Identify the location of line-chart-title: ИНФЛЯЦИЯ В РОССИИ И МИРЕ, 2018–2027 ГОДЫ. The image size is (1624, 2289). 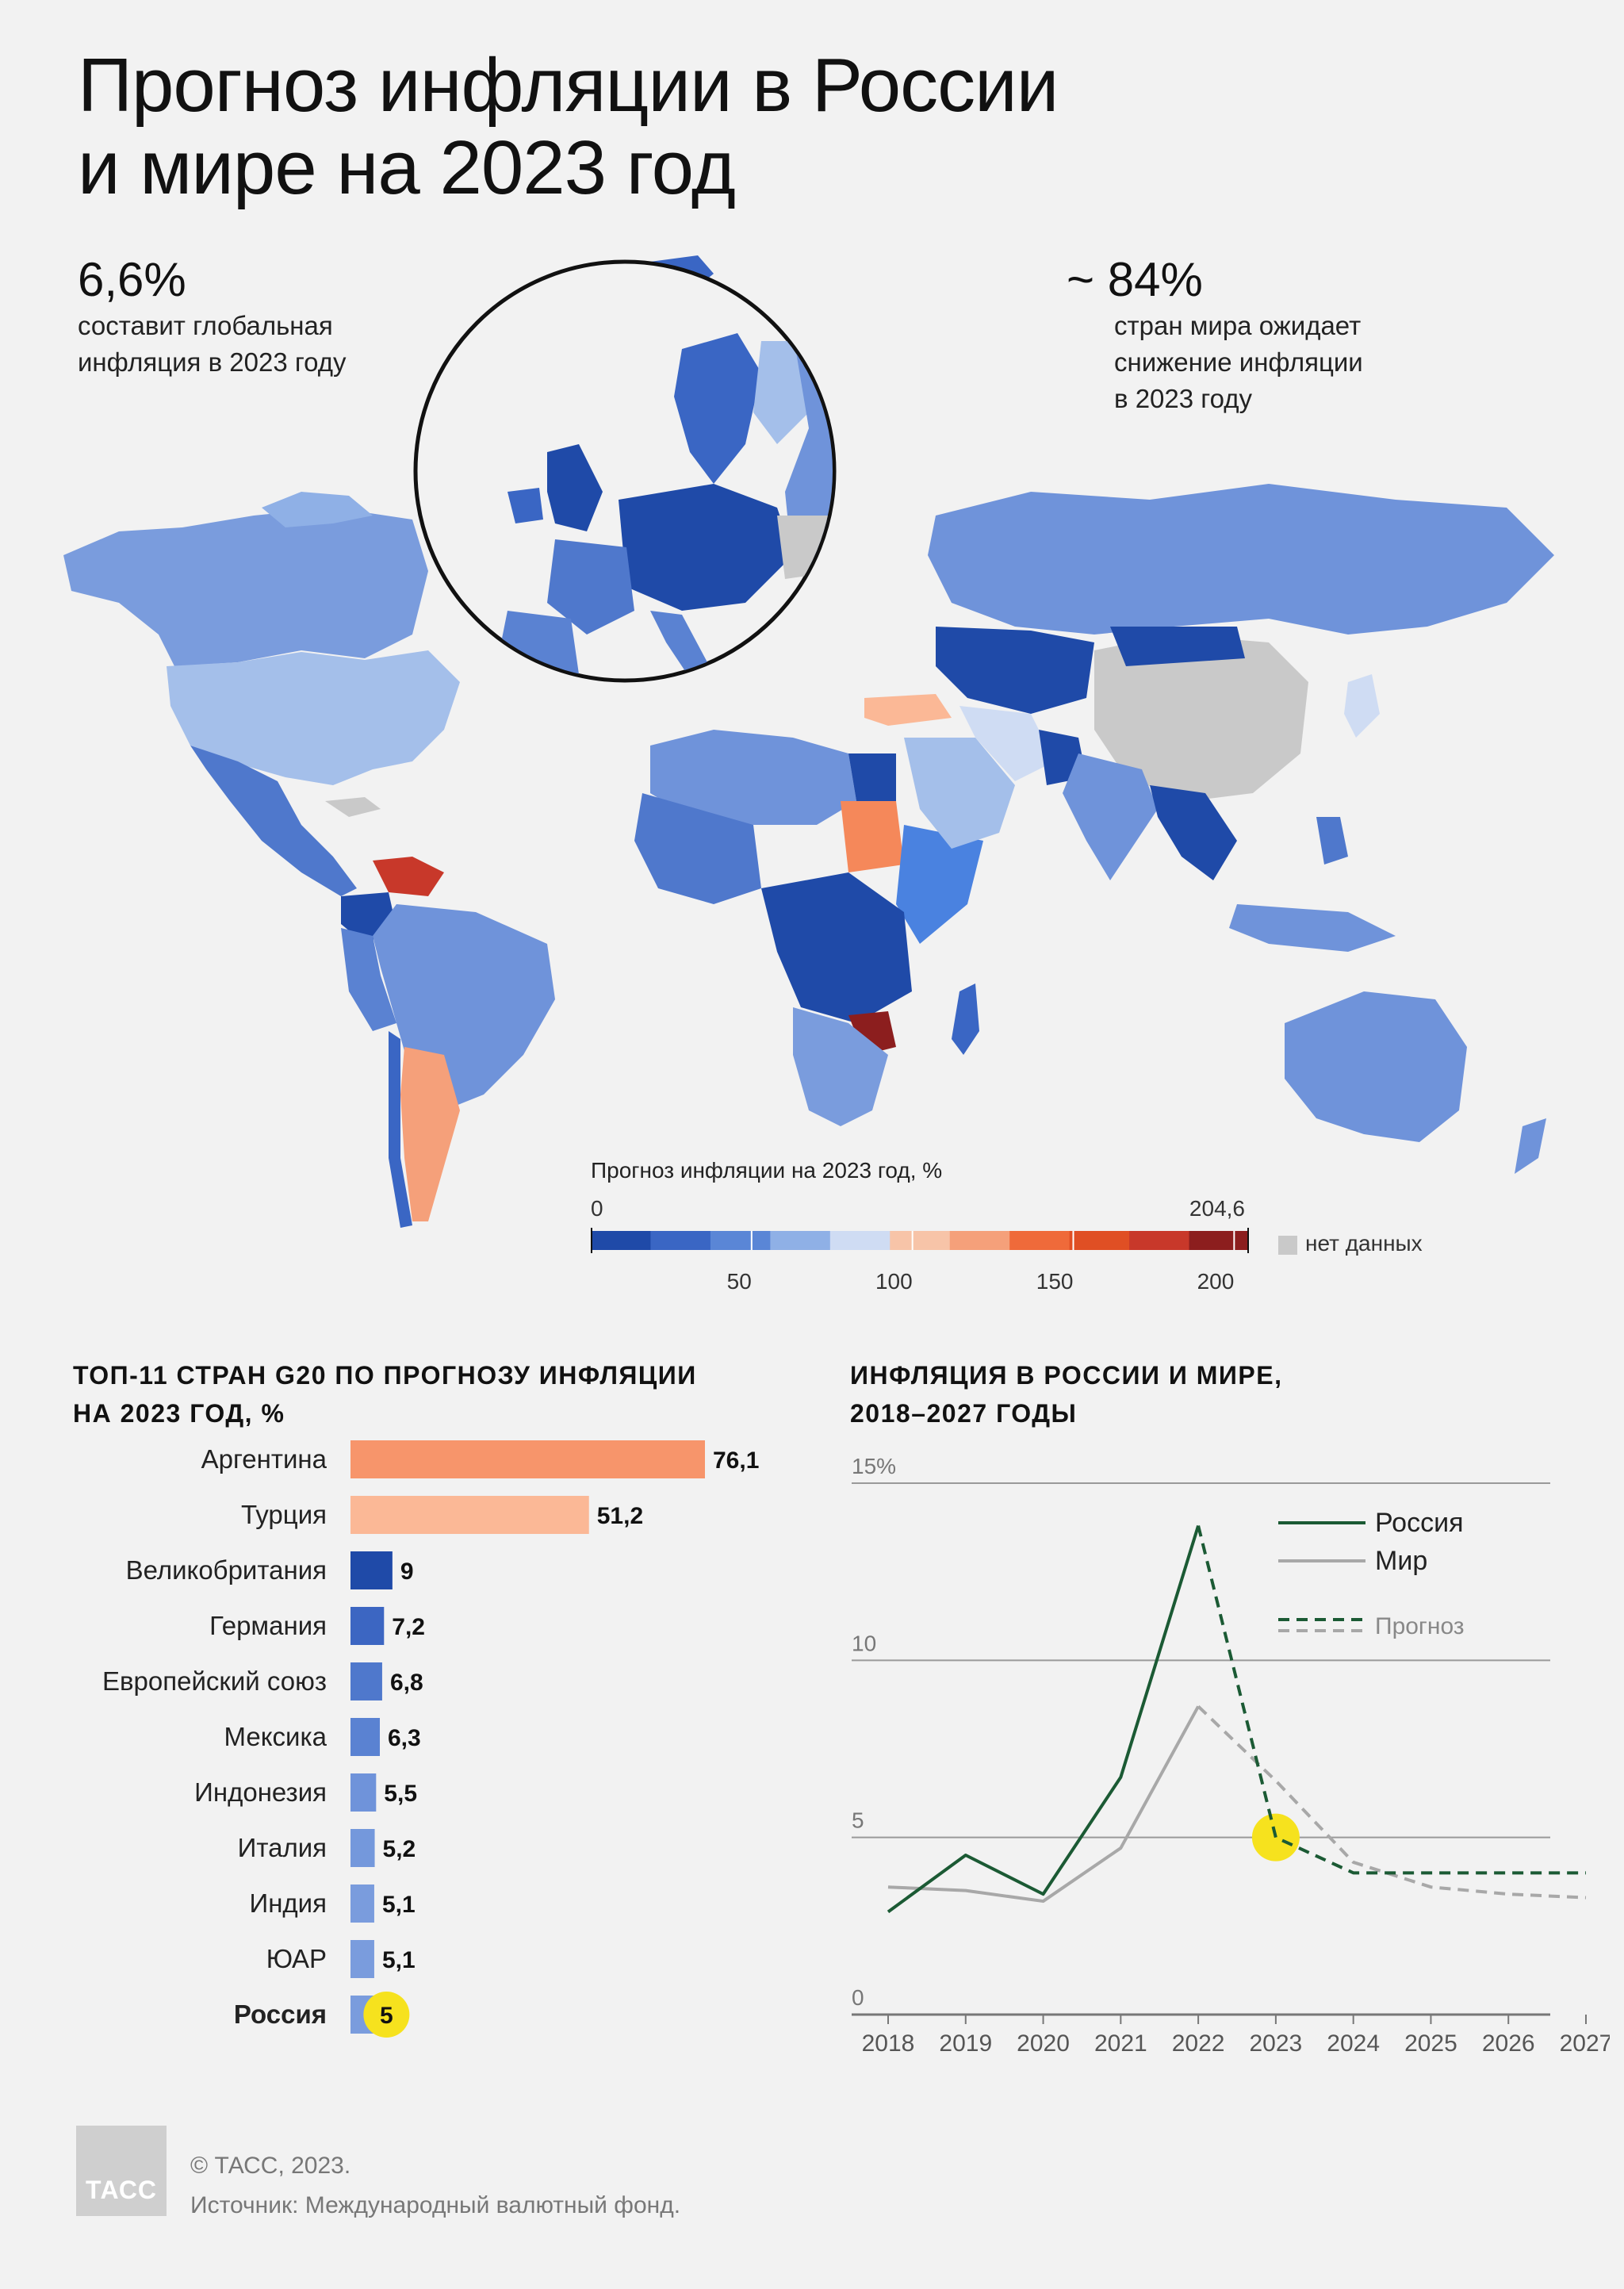
(1066, 1394).